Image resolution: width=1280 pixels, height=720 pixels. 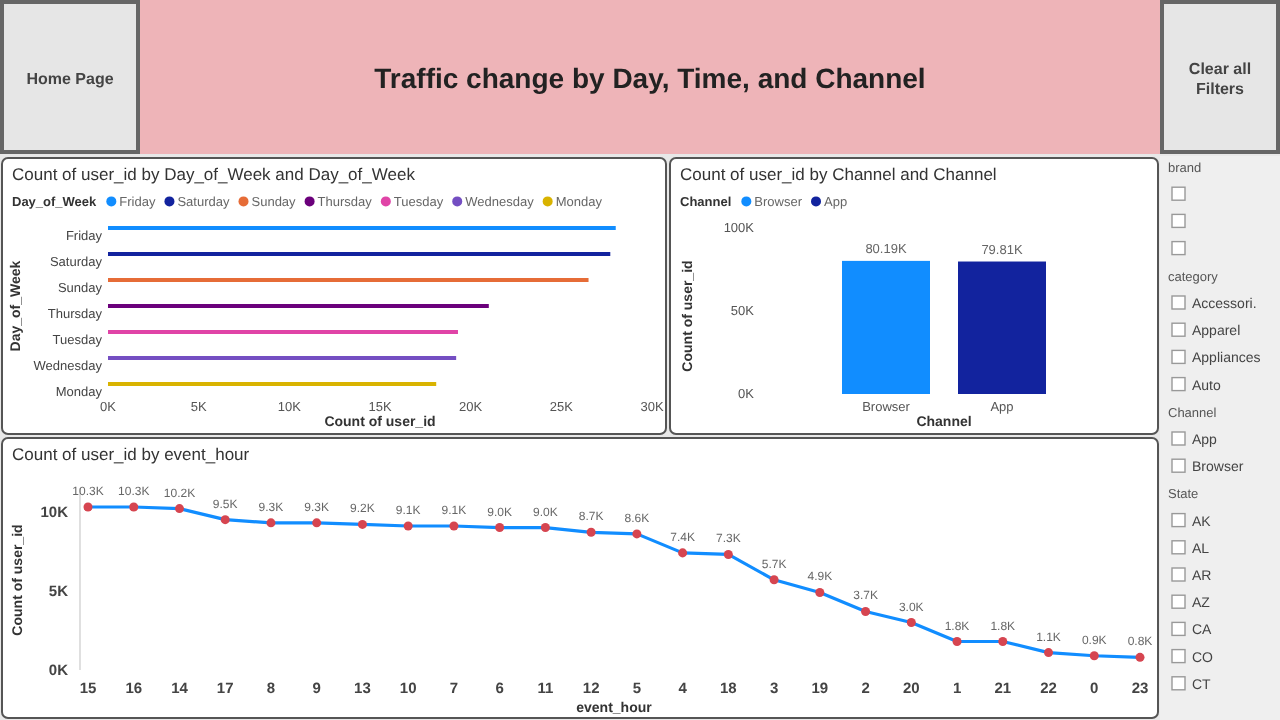 I want to click on chart-title: Count of user_id by Channel and Channel, so click(x=838, y=174).